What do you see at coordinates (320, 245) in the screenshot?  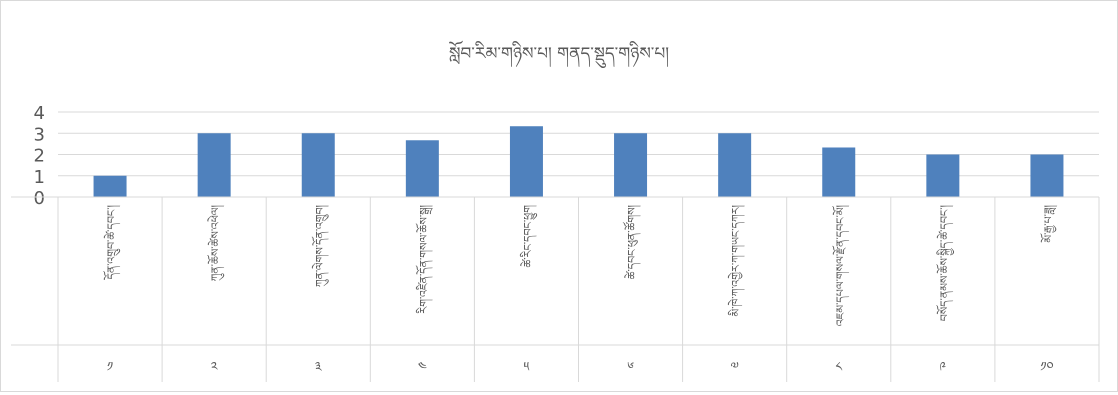 I see `category-label: ཀུན་ལེགས་དོན་འགྲུབ།` at bounding box center [320, 245].